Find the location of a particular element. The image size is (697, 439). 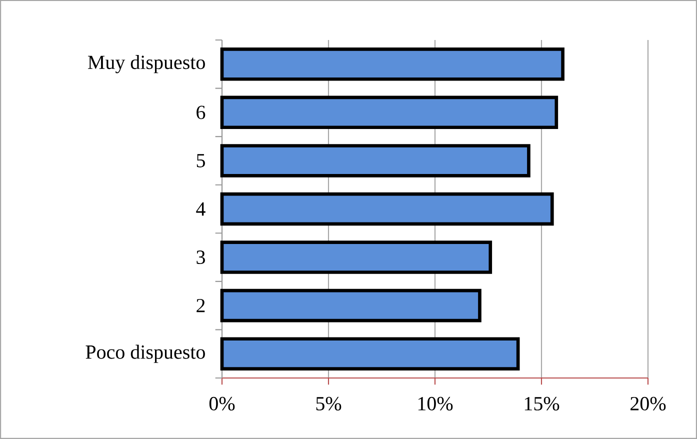

y-tick-label: Poco dispuesto is located at coordinates (145, 353).